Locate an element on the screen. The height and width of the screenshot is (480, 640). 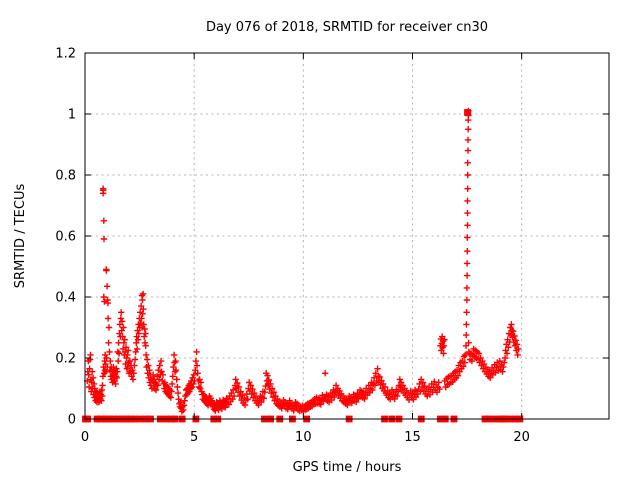
y-tick-label: 0.4 is located at coordinates (65, 298).